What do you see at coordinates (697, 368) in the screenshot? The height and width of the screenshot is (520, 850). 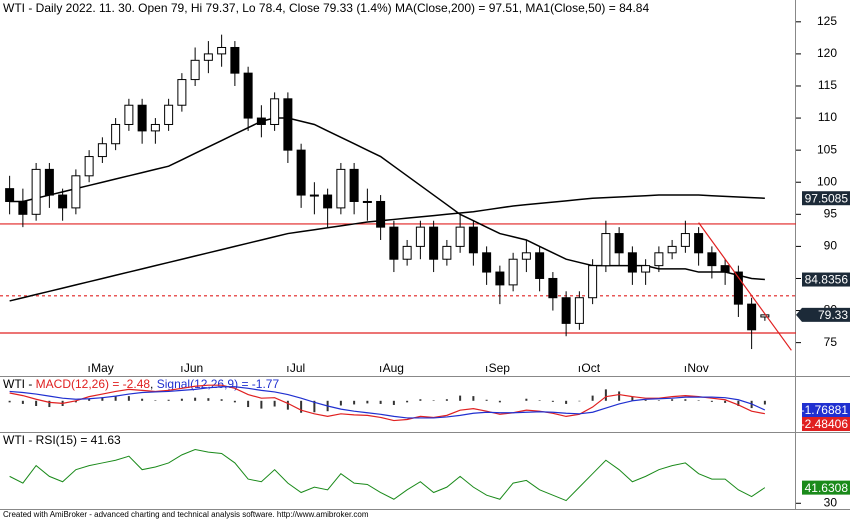 I see `x-tick-label: Nov` at bounding box center [697, 368].